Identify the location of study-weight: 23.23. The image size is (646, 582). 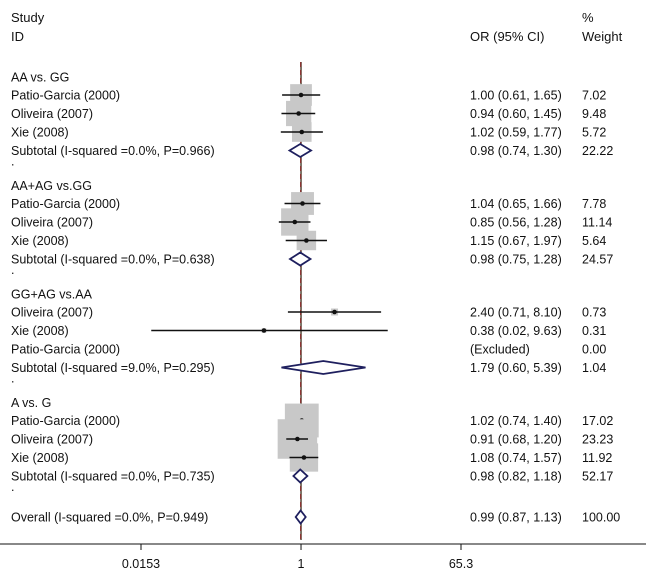
(597, 440).